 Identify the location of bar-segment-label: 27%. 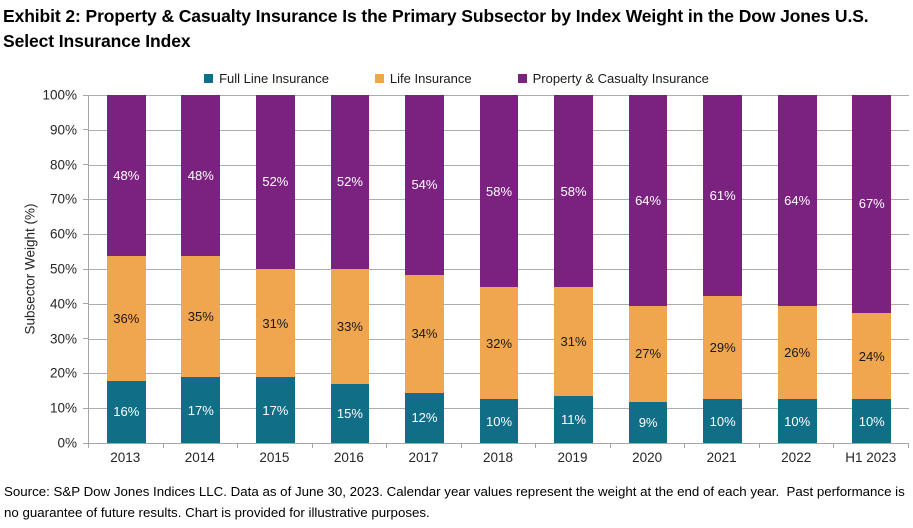
(648, 354).